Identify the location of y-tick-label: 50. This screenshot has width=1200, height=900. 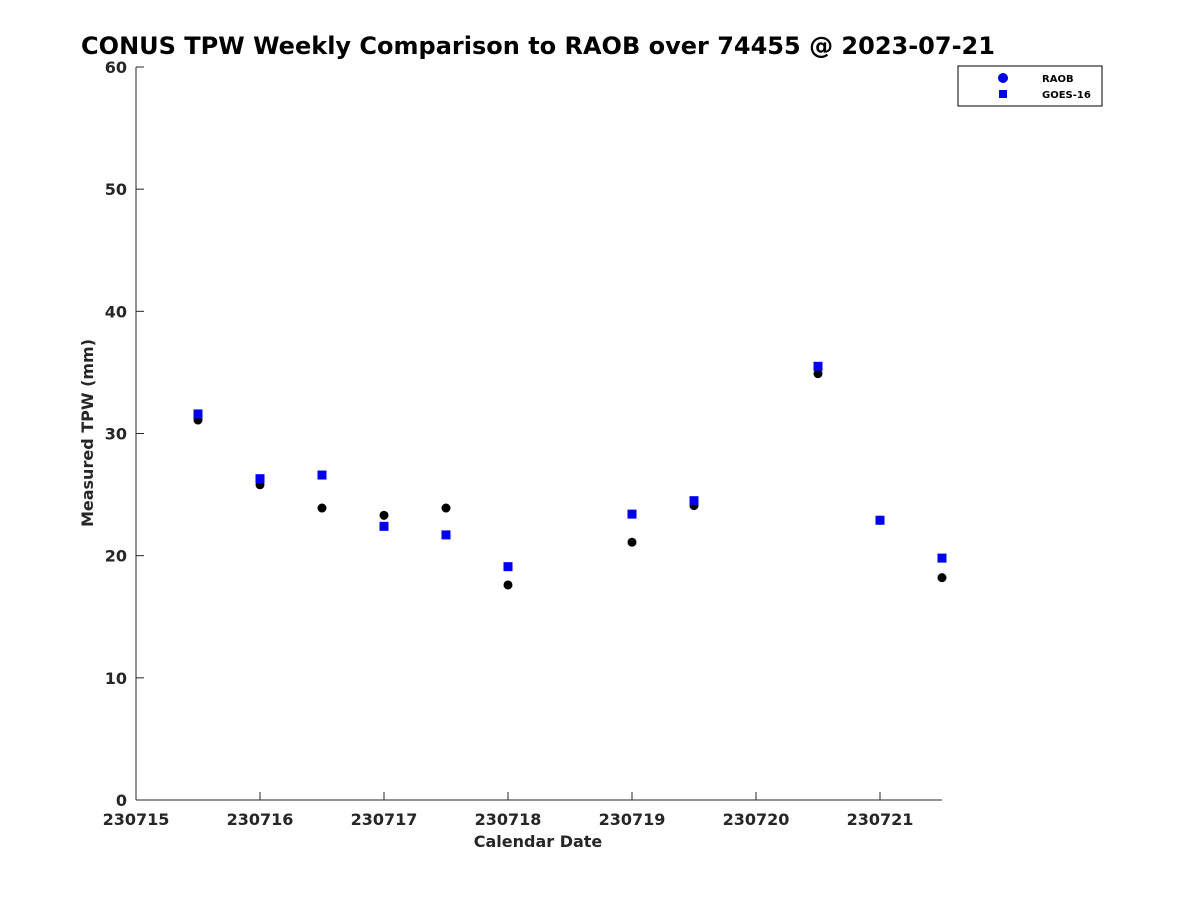
(116, 189).